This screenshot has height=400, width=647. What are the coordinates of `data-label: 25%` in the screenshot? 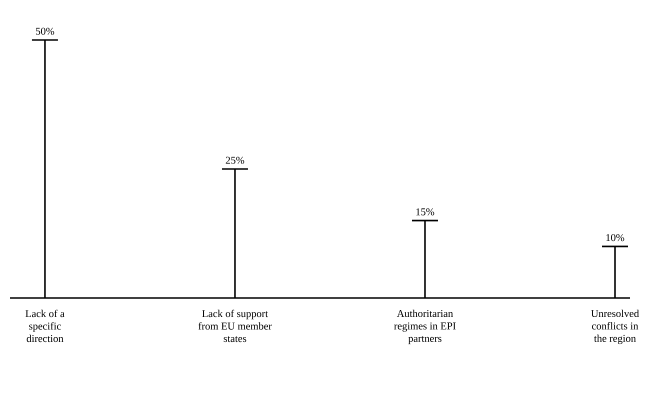 It's located at (235, 160).